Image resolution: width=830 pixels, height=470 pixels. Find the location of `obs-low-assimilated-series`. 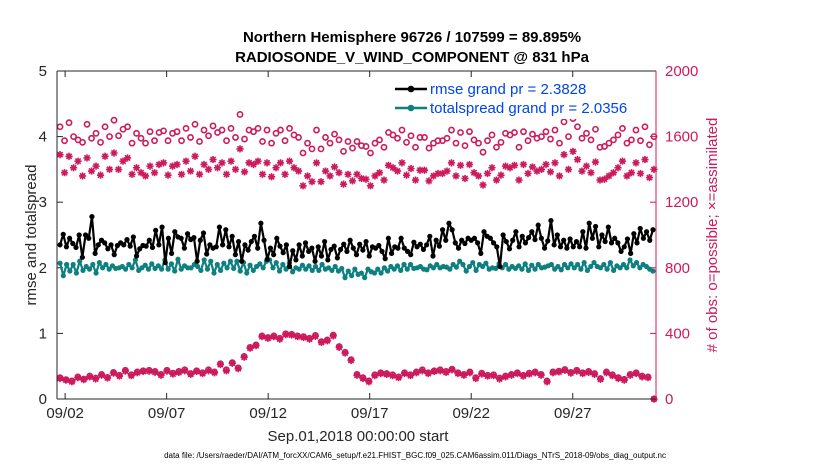

obs-low-assimilated-series is located at coordinates (357, 367).